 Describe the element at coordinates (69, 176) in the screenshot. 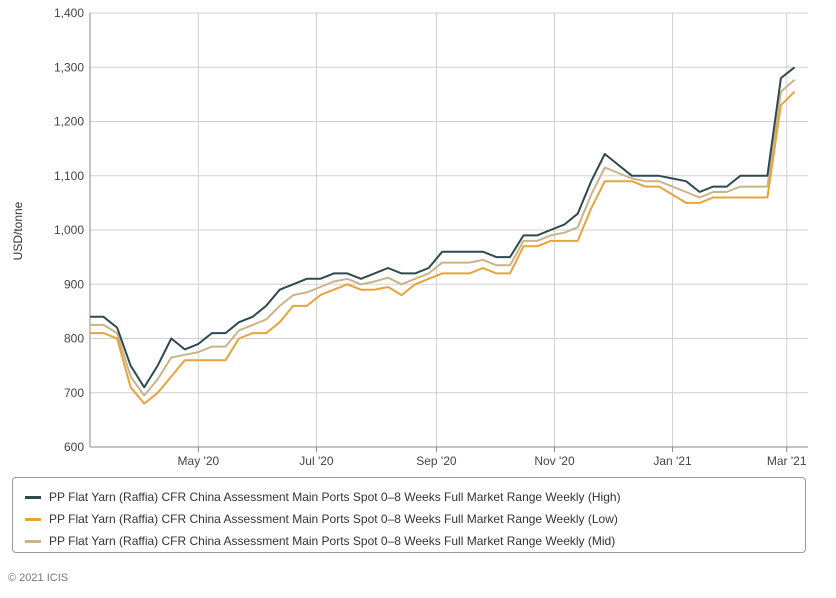

I see `y-tick-label: 1,100` at that location.